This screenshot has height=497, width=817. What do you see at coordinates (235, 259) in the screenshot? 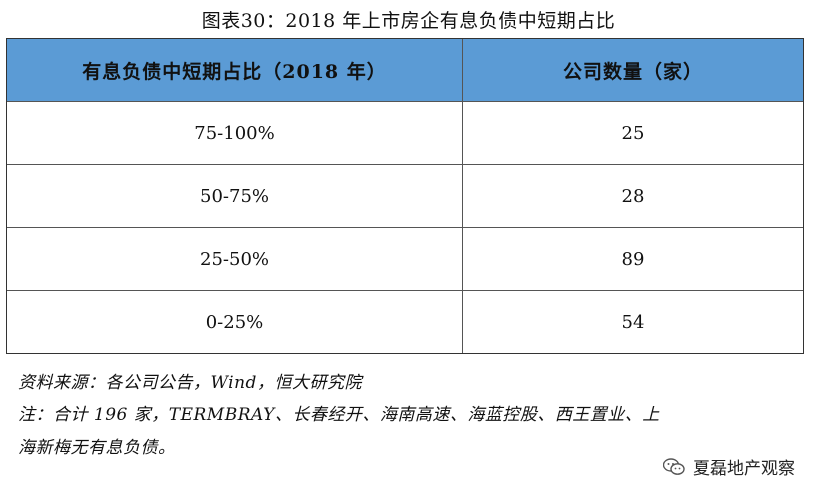
I see `ratio-cell: 25-50%` at bounding box center [235, 259].